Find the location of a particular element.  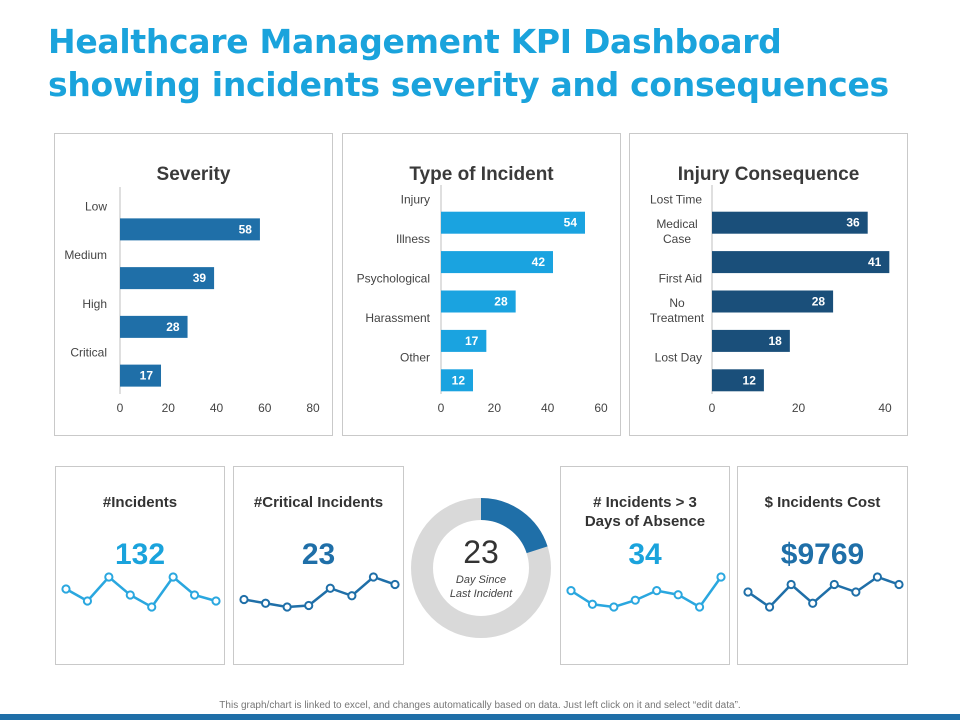

category-label: First Aid is located at coordinates (680, 279).